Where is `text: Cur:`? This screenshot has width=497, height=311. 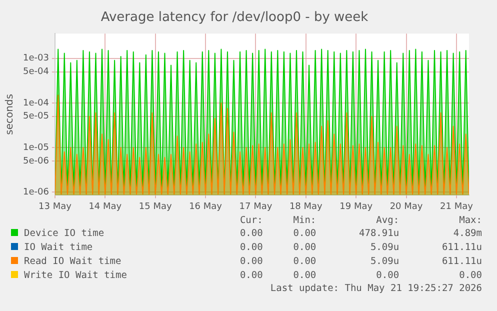
text: Cur: is located at coordinates (251, 221).